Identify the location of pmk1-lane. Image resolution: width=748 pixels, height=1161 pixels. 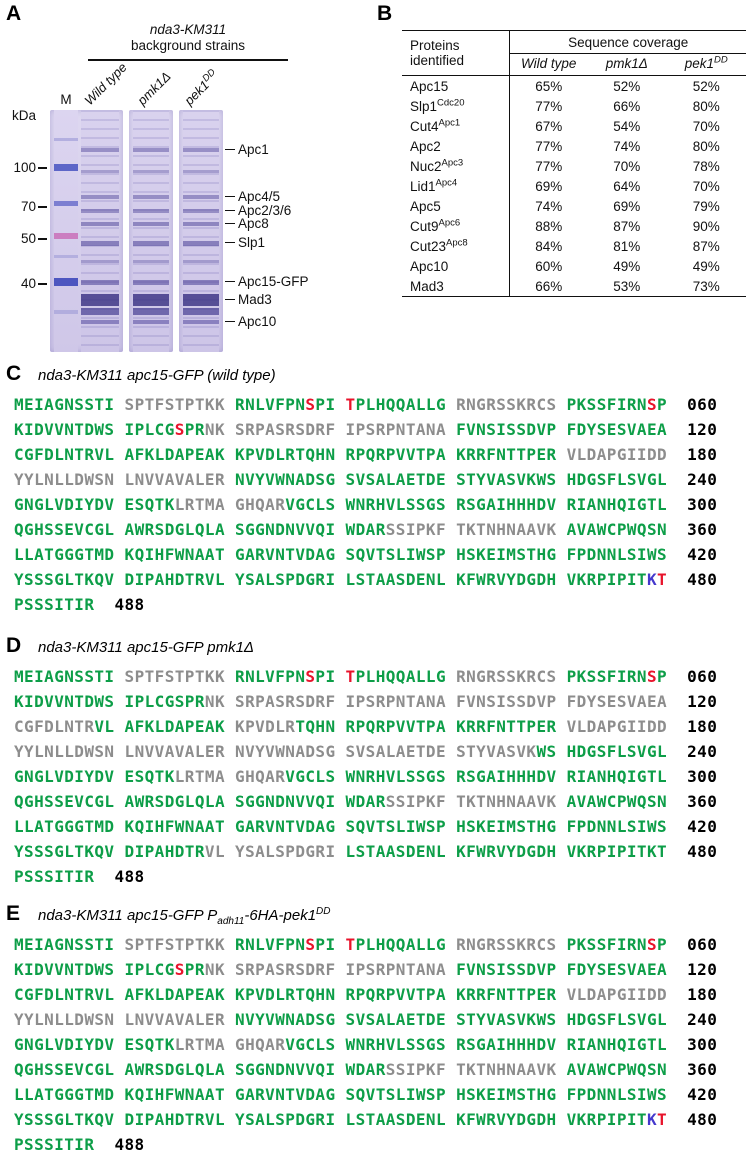
(151, 231).